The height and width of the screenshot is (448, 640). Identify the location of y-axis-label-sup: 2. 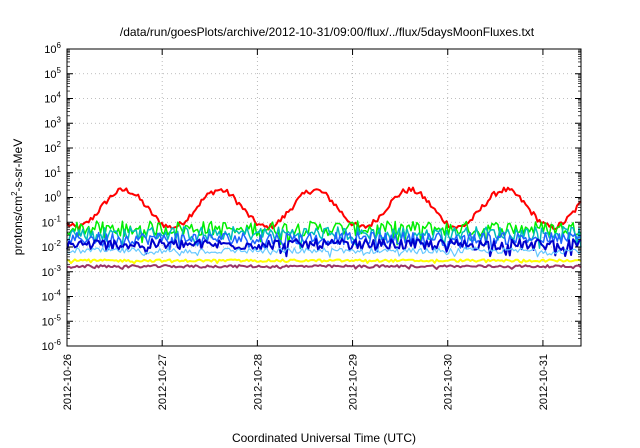
(14, 193).